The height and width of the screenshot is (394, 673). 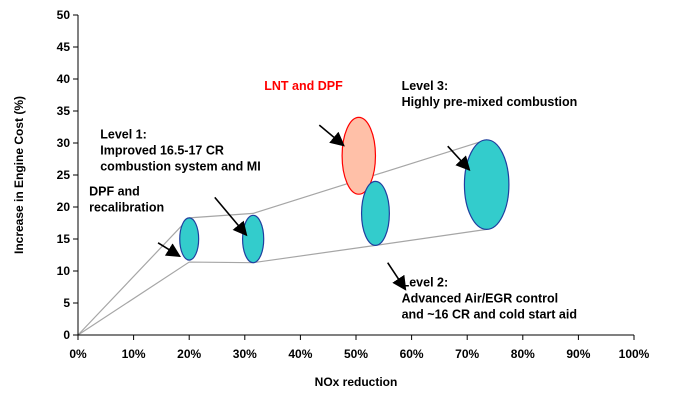 I want to click on y-tick-label: 20, so click(x=64, y=207).